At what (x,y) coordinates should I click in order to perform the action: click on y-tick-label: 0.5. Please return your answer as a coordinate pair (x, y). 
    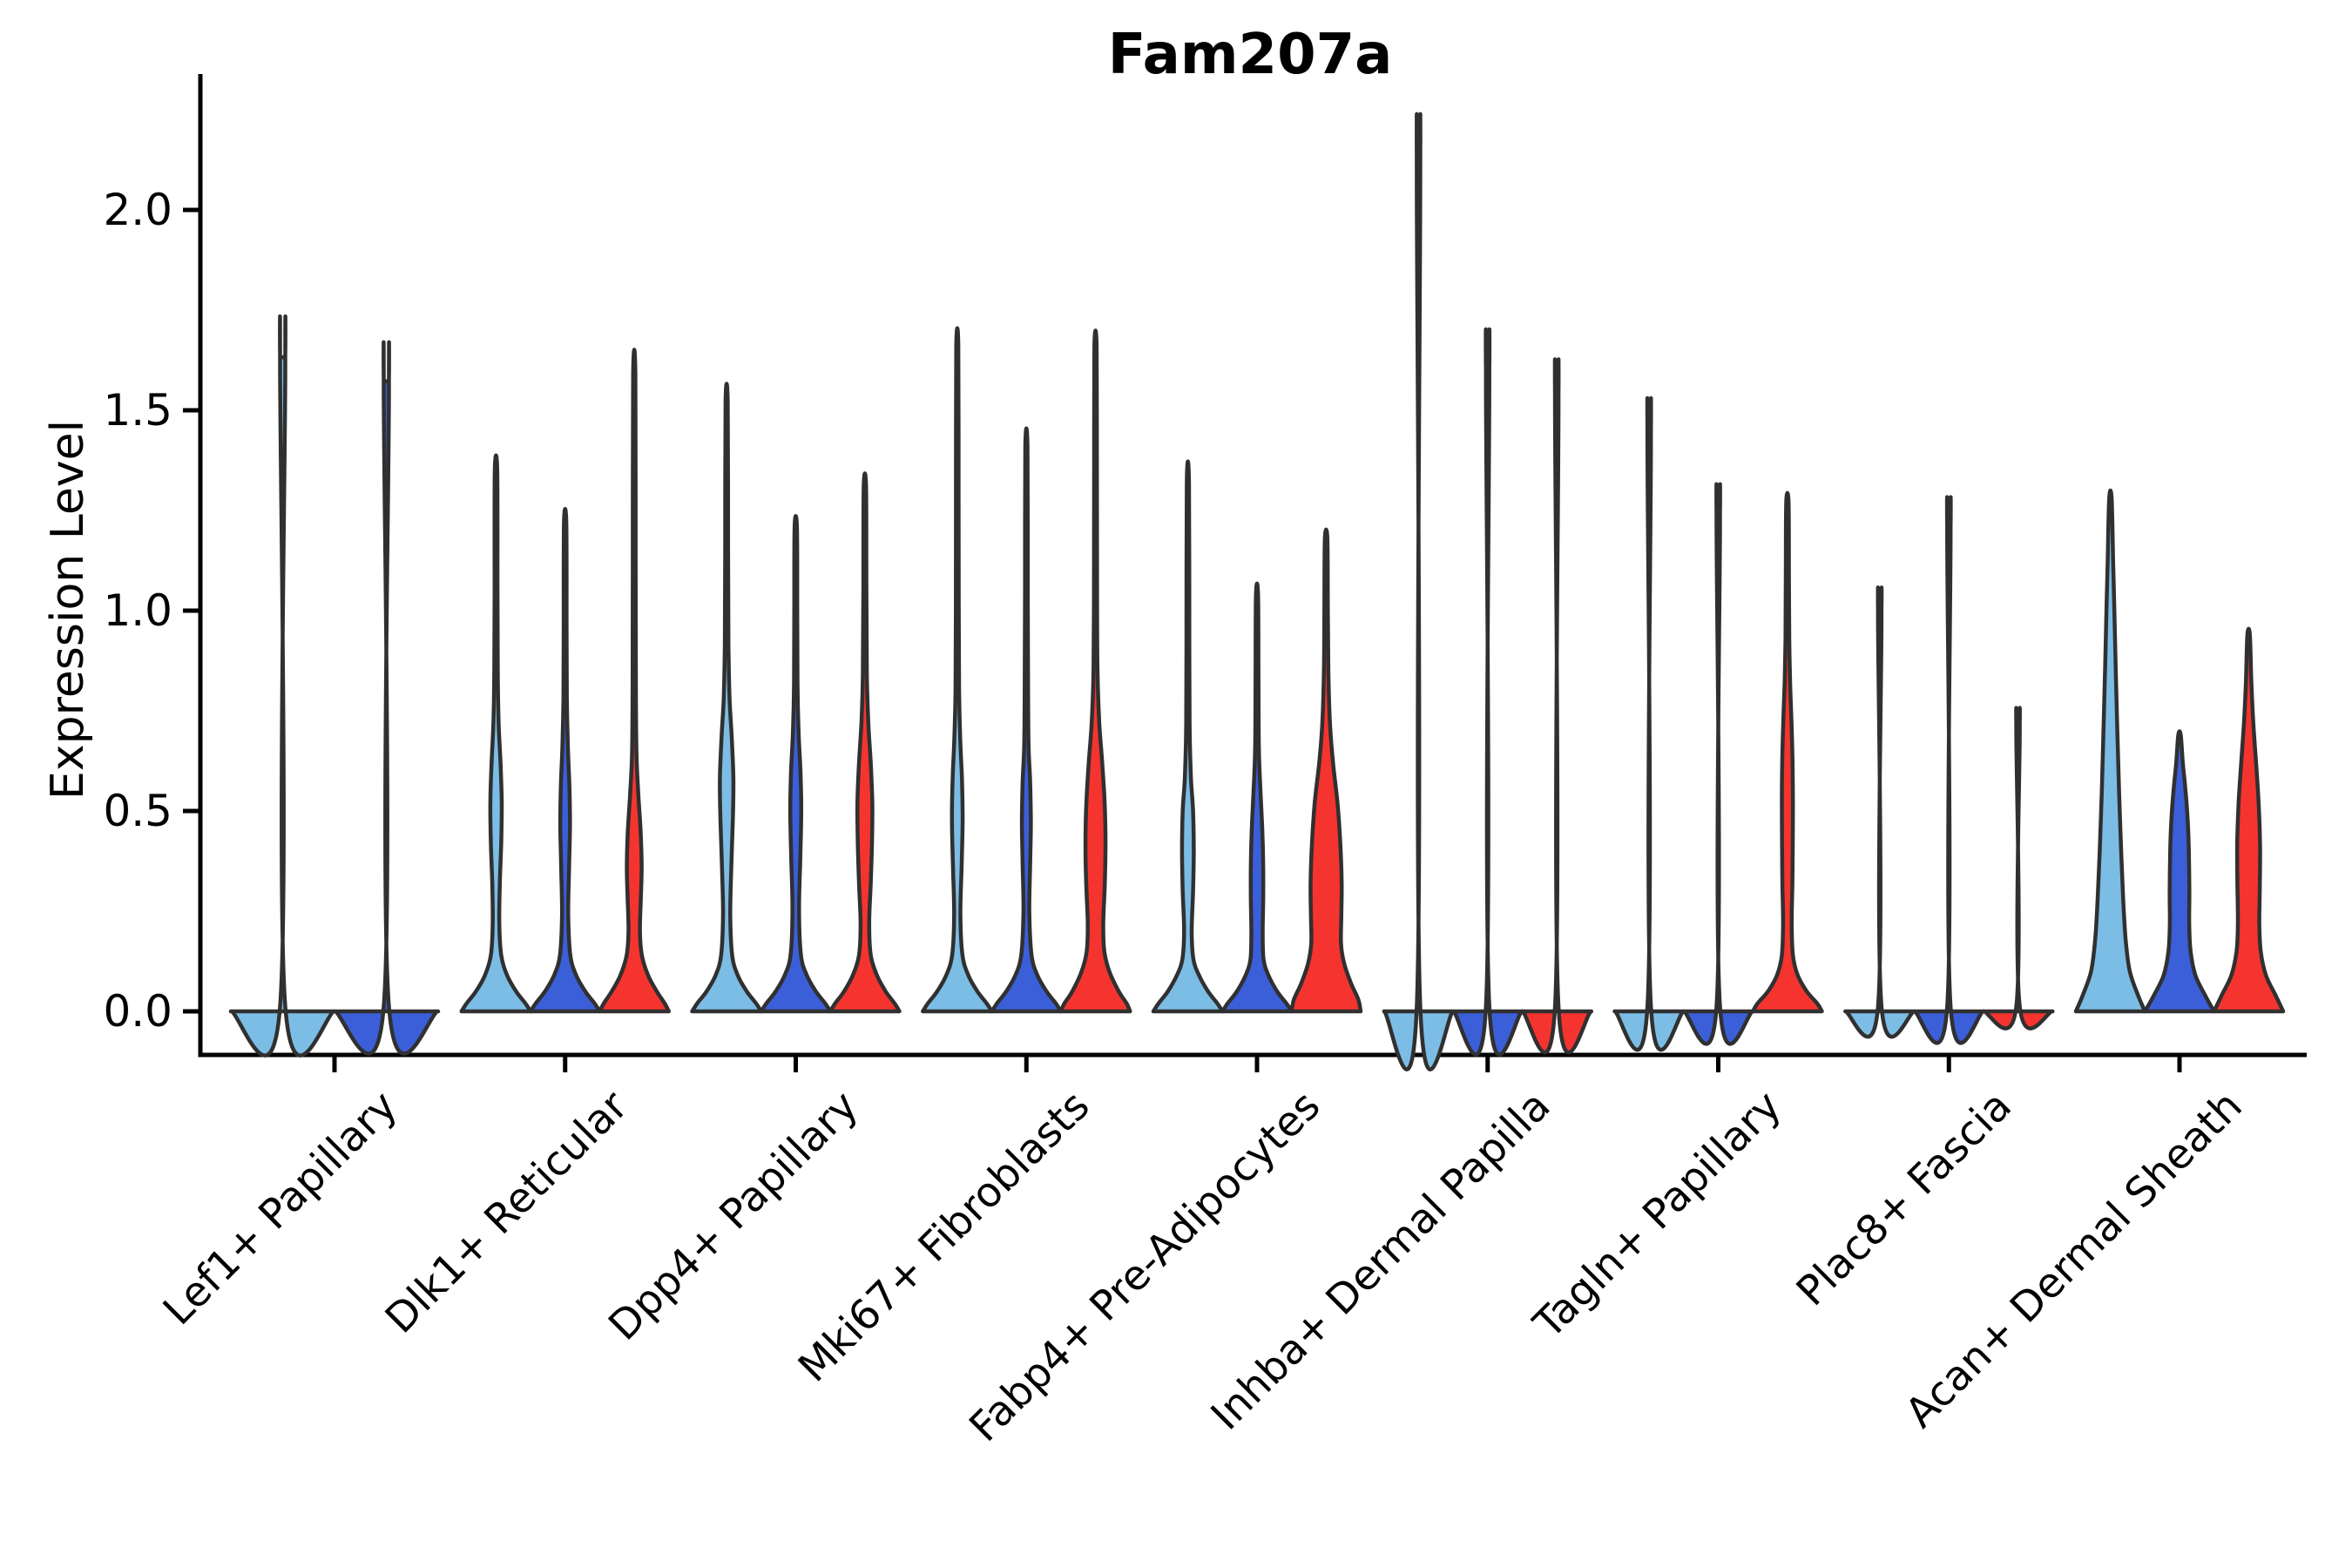
    Looking at the image, I should click on (137, 811).